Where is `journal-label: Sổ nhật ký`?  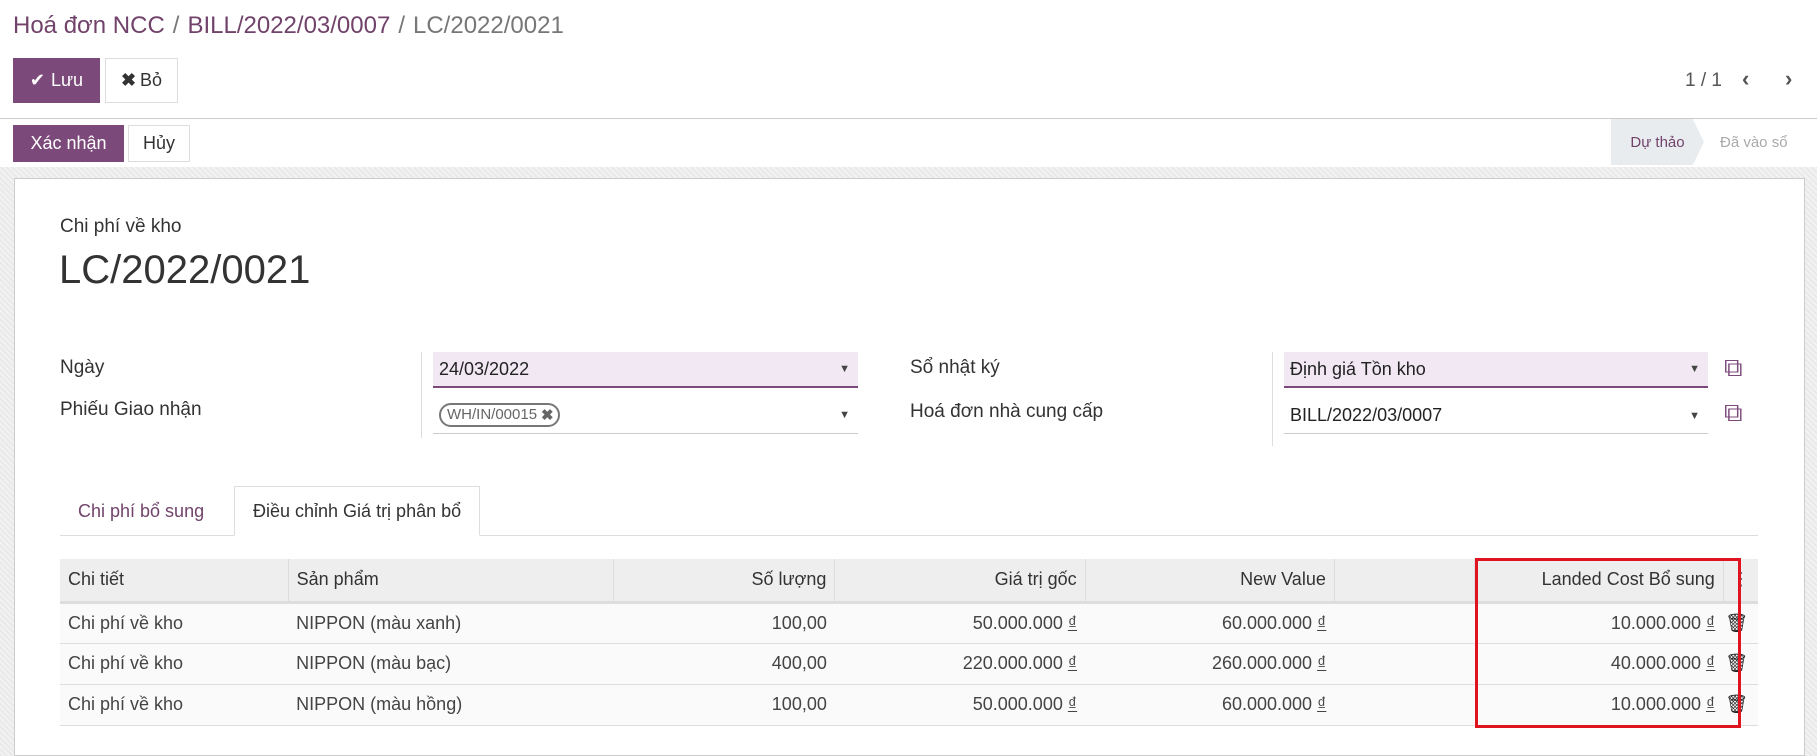 journal-label: Sổ nhật ký is located at coordinates (955, 367).